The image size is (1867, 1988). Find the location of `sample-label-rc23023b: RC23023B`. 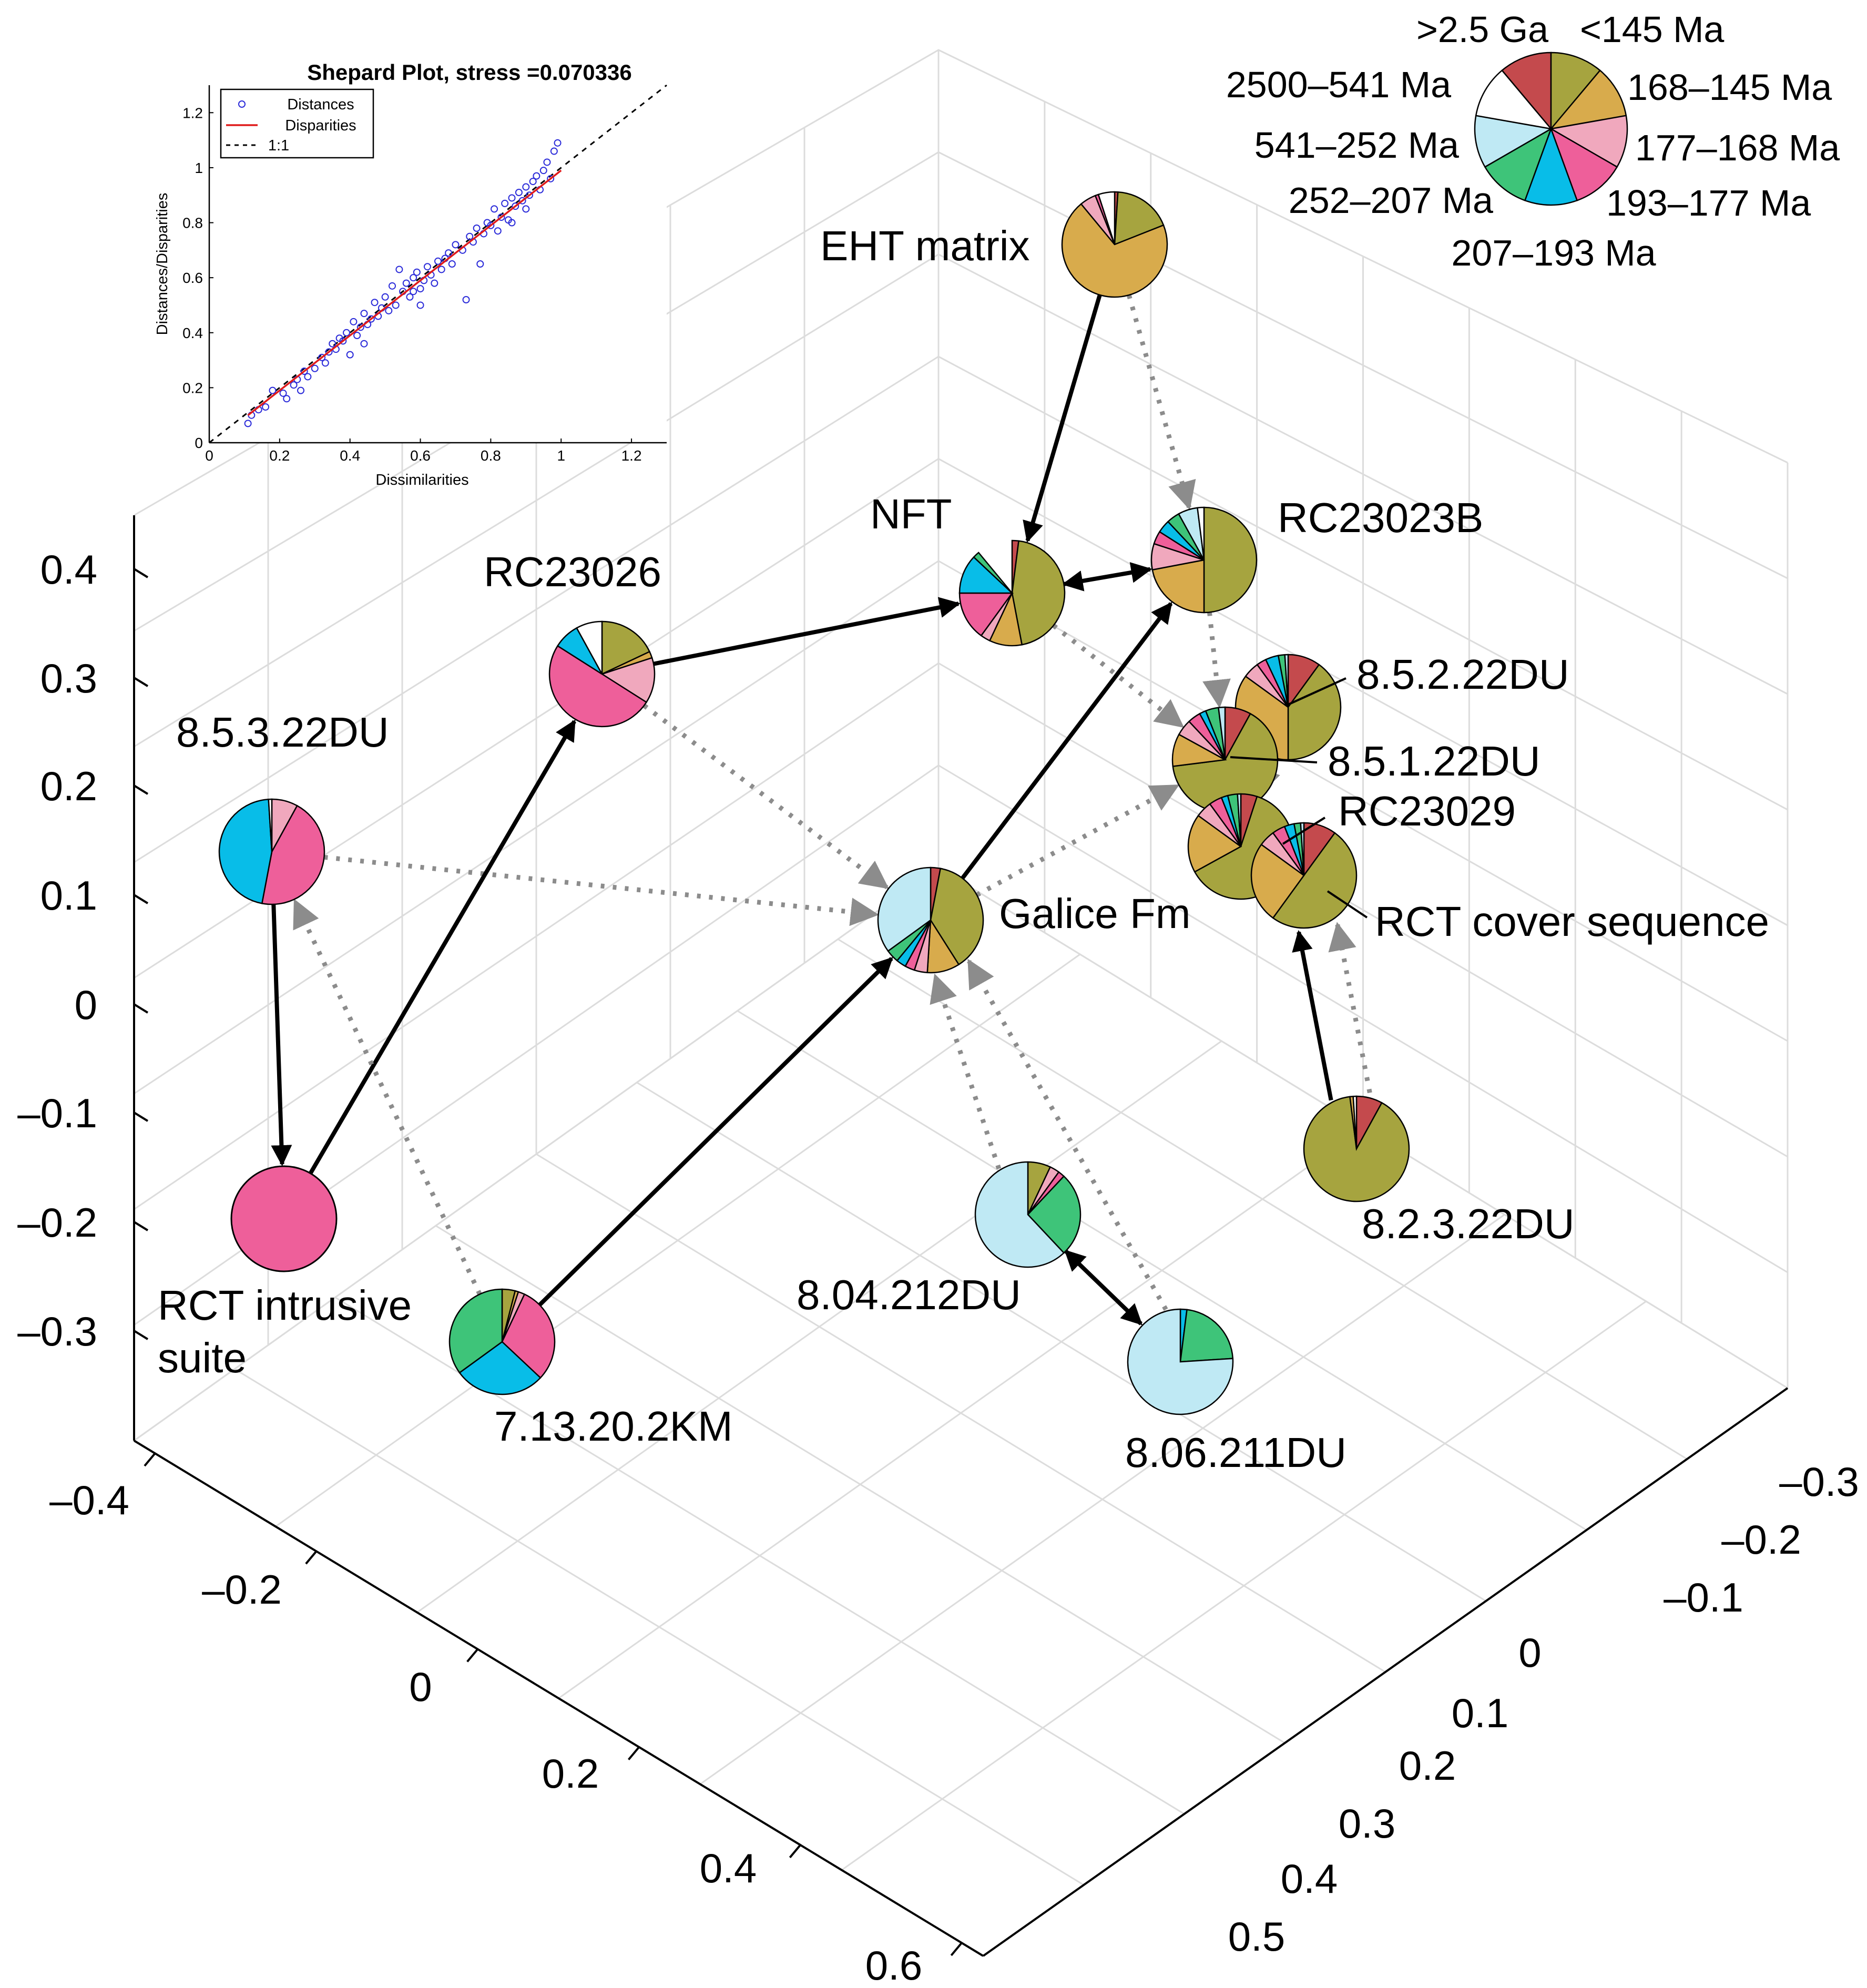

sample-label-rc23023b: RC23023B is located at coordinates (1380, 518).